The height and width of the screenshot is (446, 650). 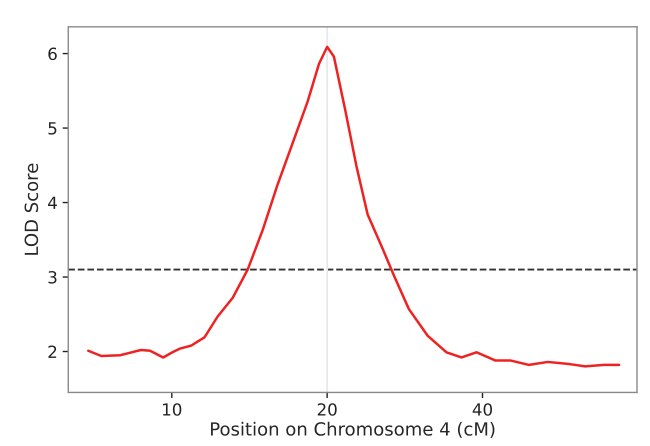 I want to click on y-tick-label: 3, so click(x=52, y=277).